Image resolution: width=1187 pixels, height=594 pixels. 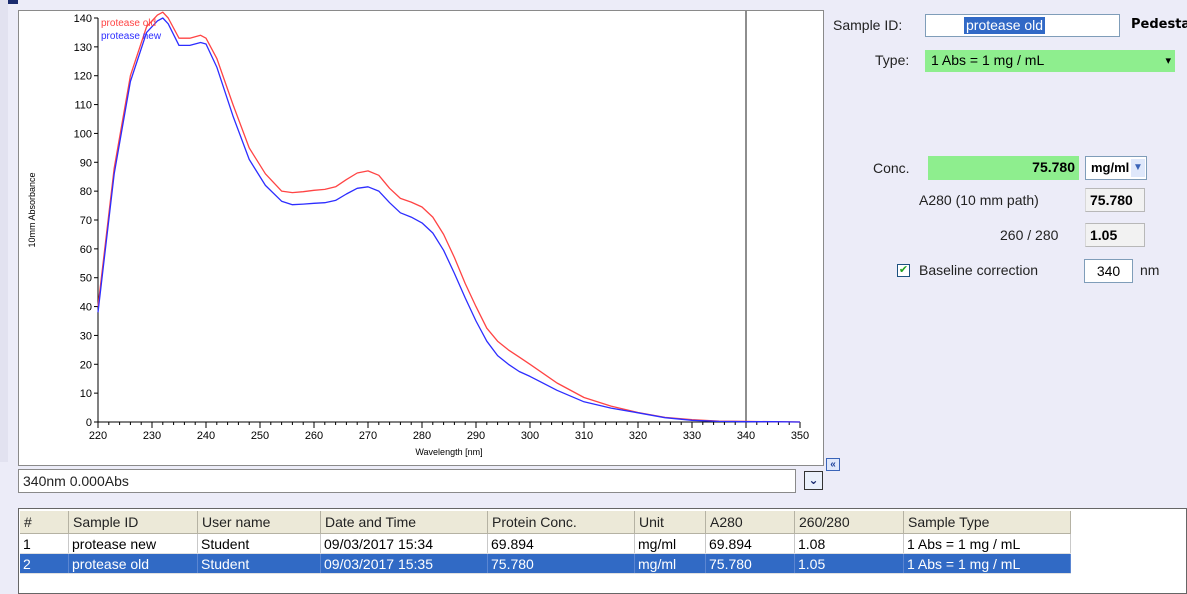 What do you see at coordinates (891, 168) in the screenshot?
I see `conc-label: Conc.` at bounding box center [891, 168].